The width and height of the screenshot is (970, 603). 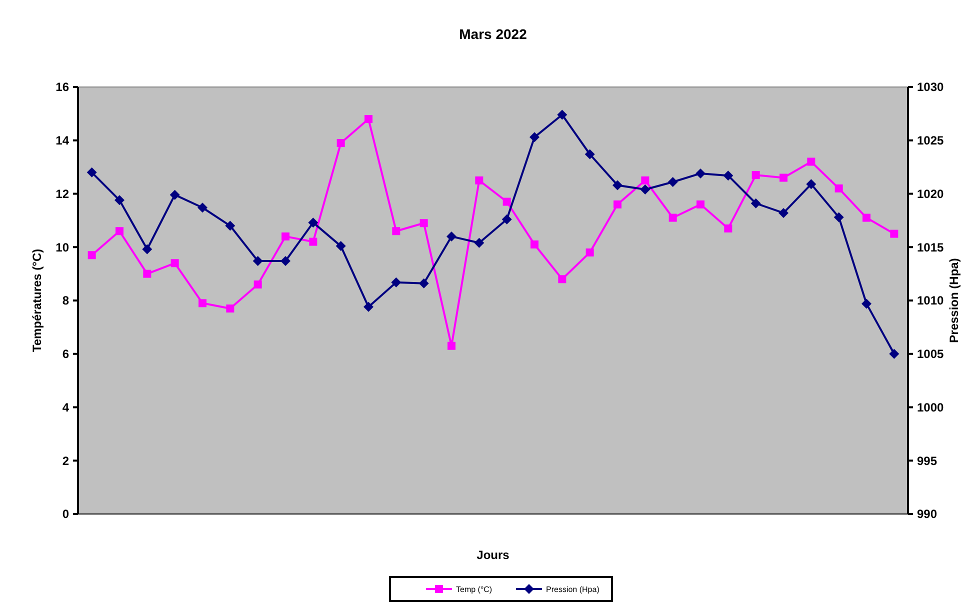 I want to click on y-tick-label: 4, so click(x=66, y=407).